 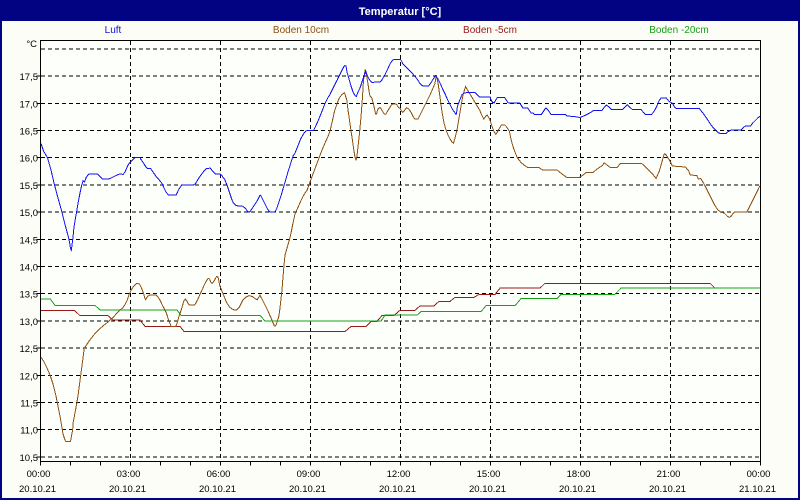 What do you see at coordinates (309, 474) in the screenshot?
I see `svg-text: 09:00` at bounding box center [309, 474].